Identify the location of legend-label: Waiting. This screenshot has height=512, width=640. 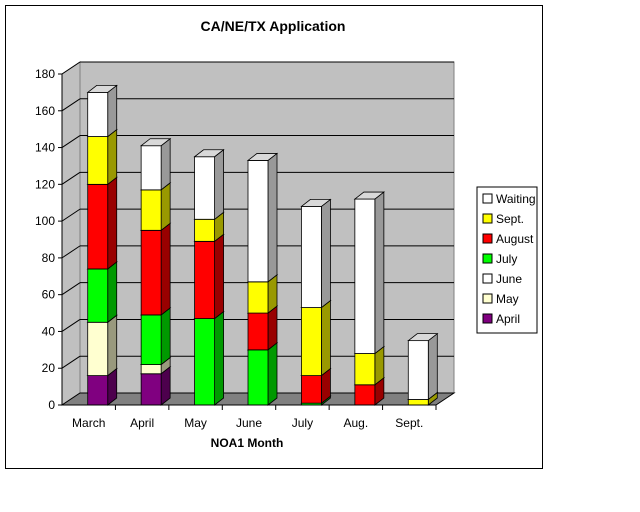
(516, 199).